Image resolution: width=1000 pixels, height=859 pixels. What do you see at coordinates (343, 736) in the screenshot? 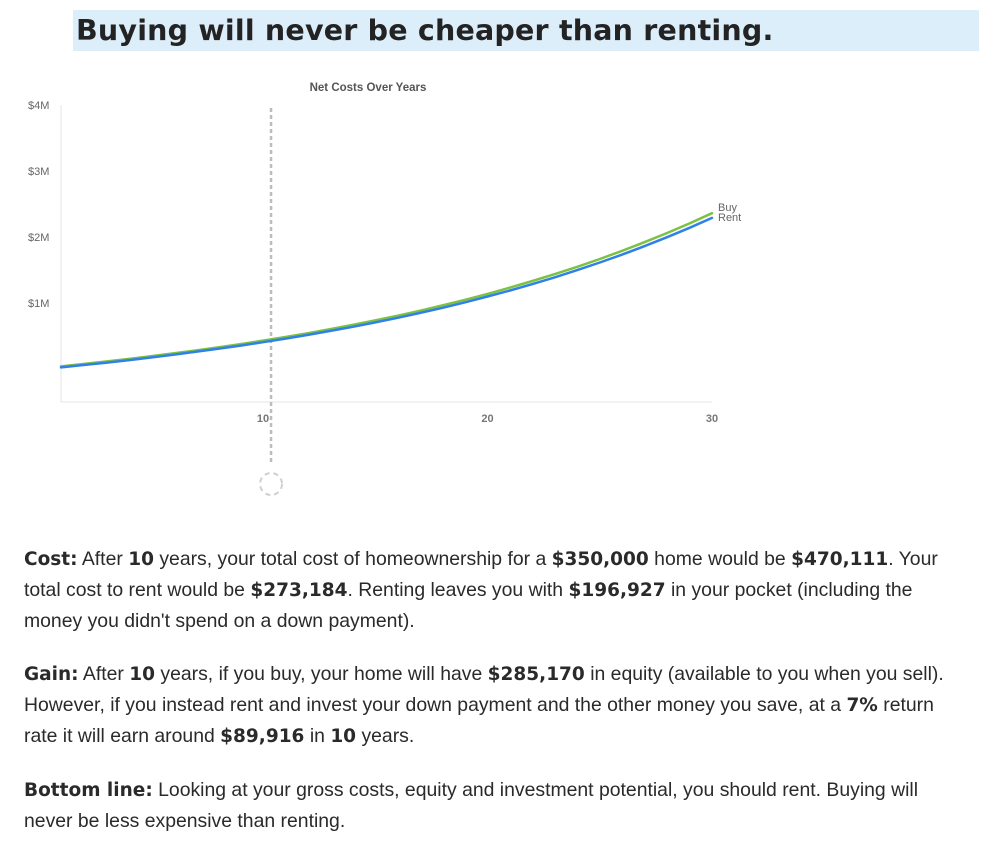
I see `gain-years-2: 10` at bounding box center [343, 736].